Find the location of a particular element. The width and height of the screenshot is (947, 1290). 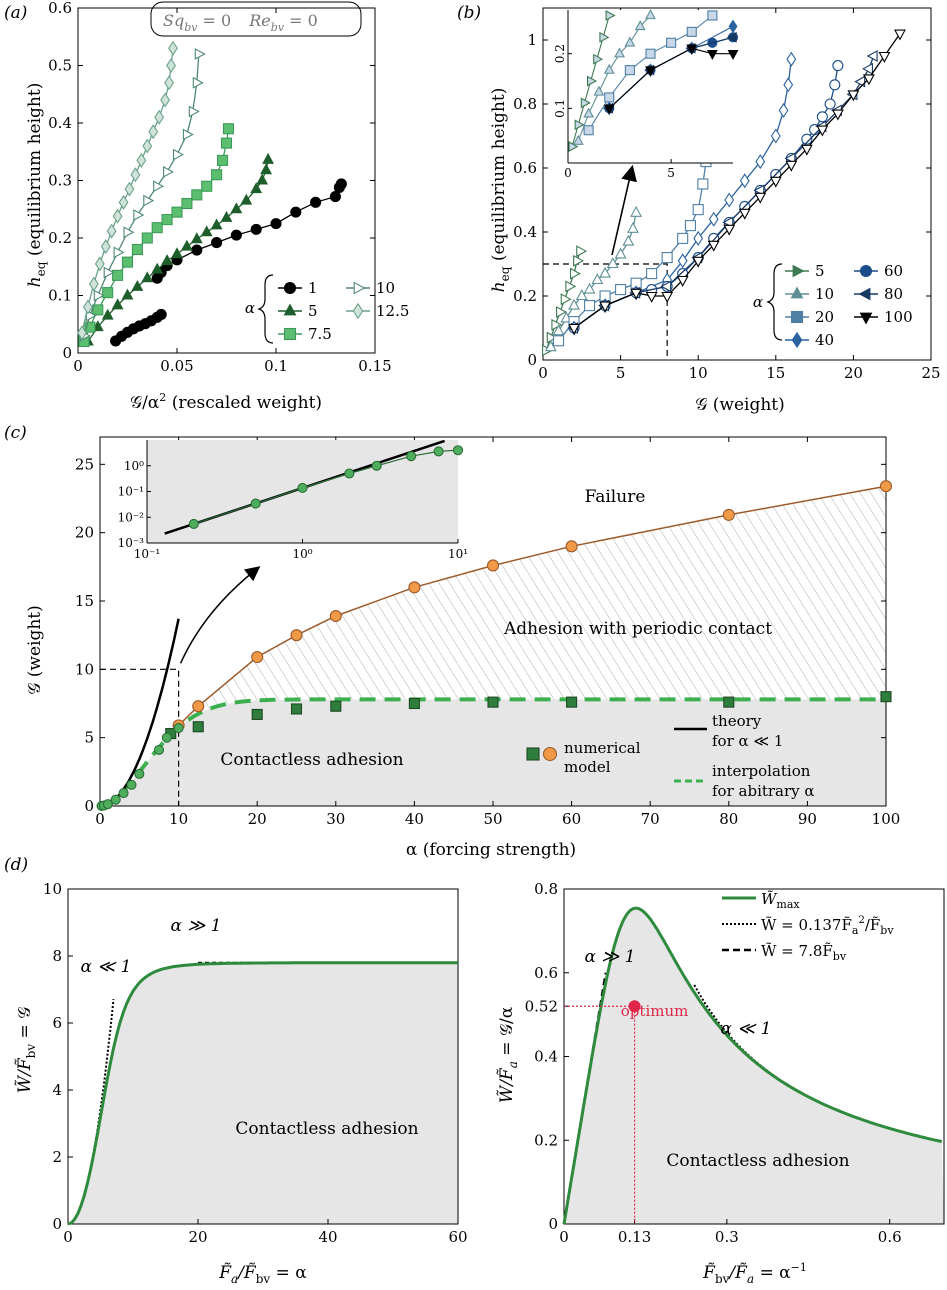

panel-d-right-x-tick-label: 0.6 is located at coordinates (890, 1237).